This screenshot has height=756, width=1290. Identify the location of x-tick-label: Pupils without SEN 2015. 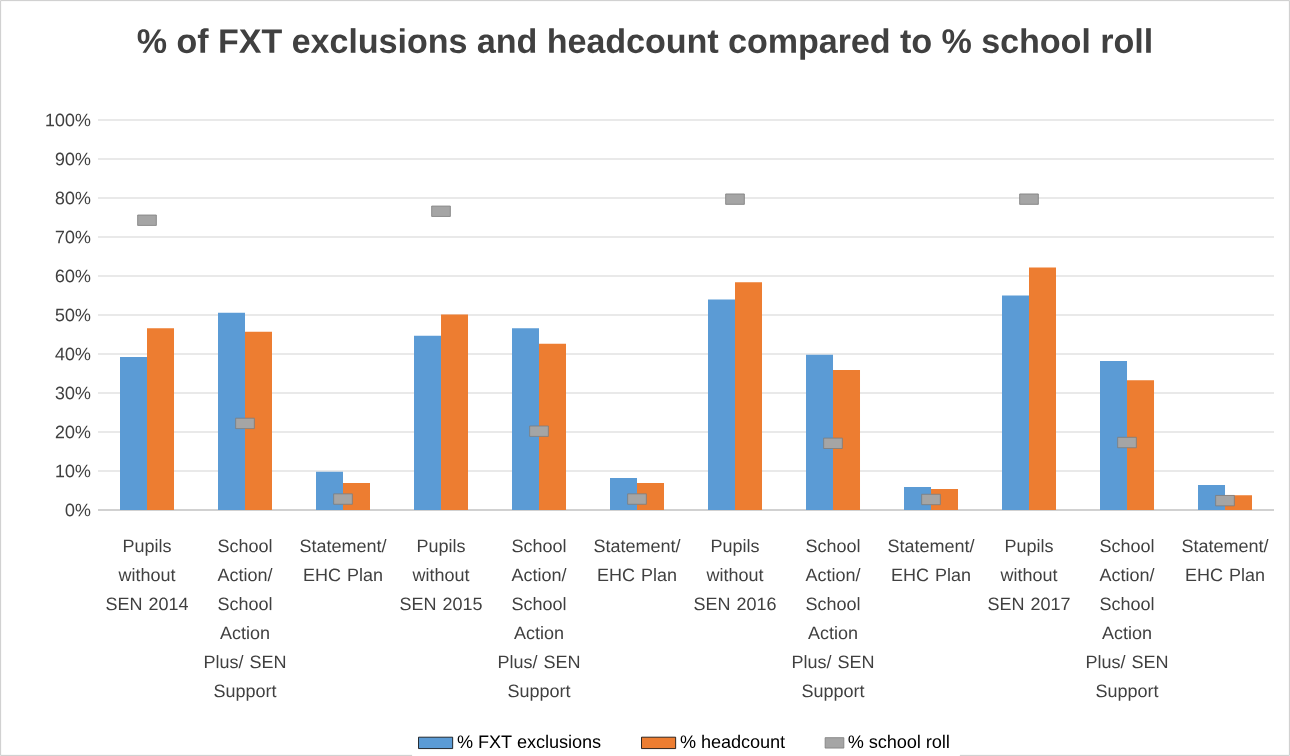
(441, 575).